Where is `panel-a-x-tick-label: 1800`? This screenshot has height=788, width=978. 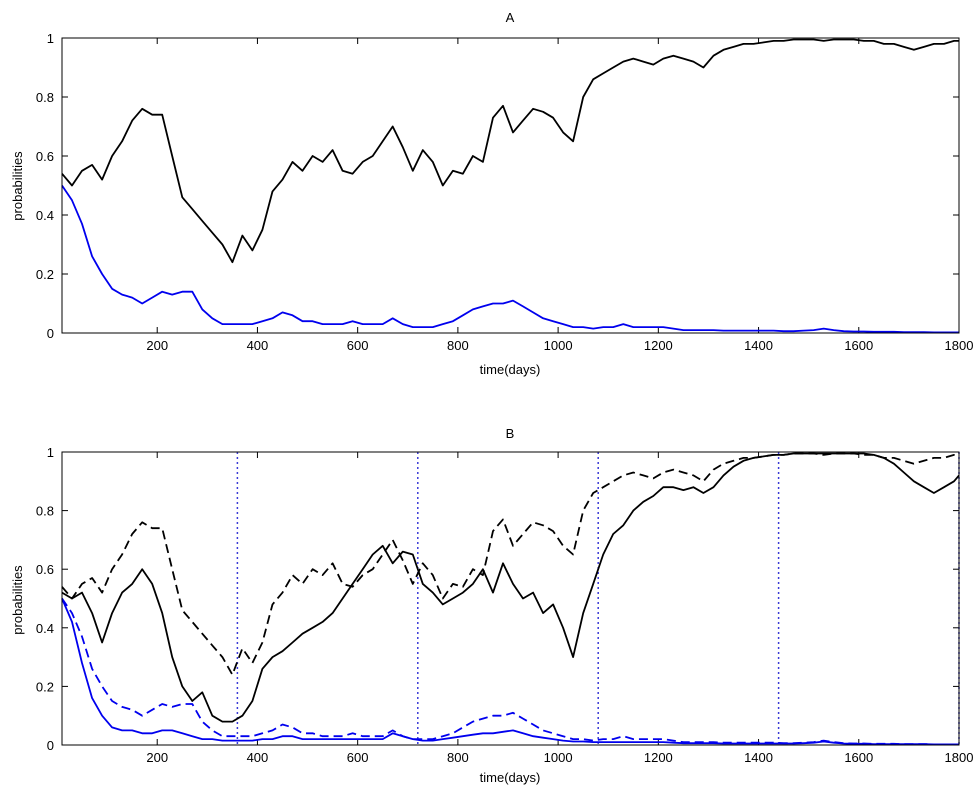
panel-a-x-tick-label: 1800 is located at coordinates (959, 345).